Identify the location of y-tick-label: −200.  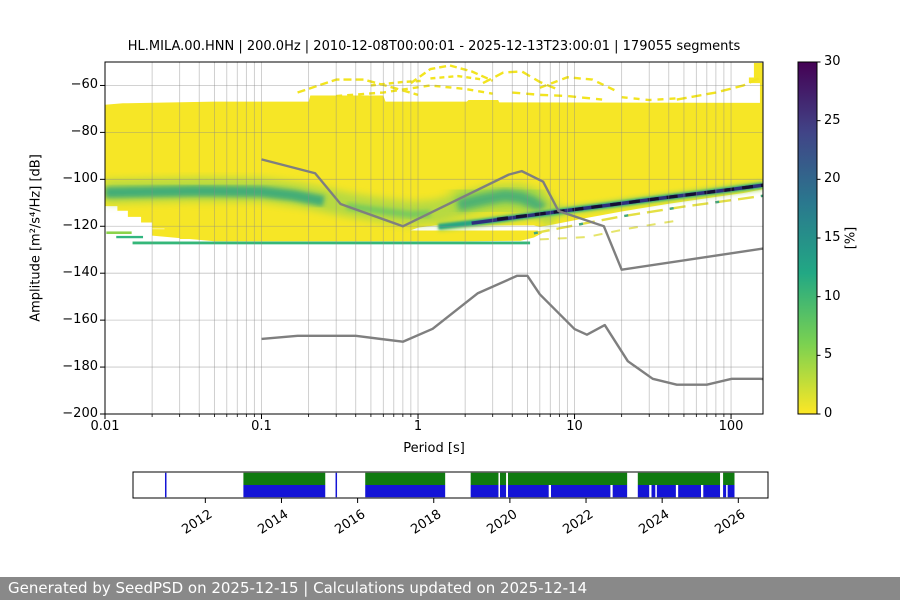
(80, 413).